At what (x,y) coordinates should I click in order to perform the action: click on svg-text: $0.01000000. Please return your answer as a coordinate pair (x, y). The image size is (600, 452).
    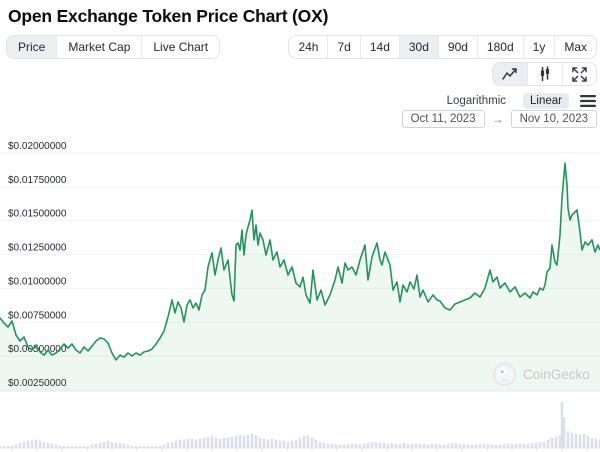
    Looking at the image, I should click on (37, 281).